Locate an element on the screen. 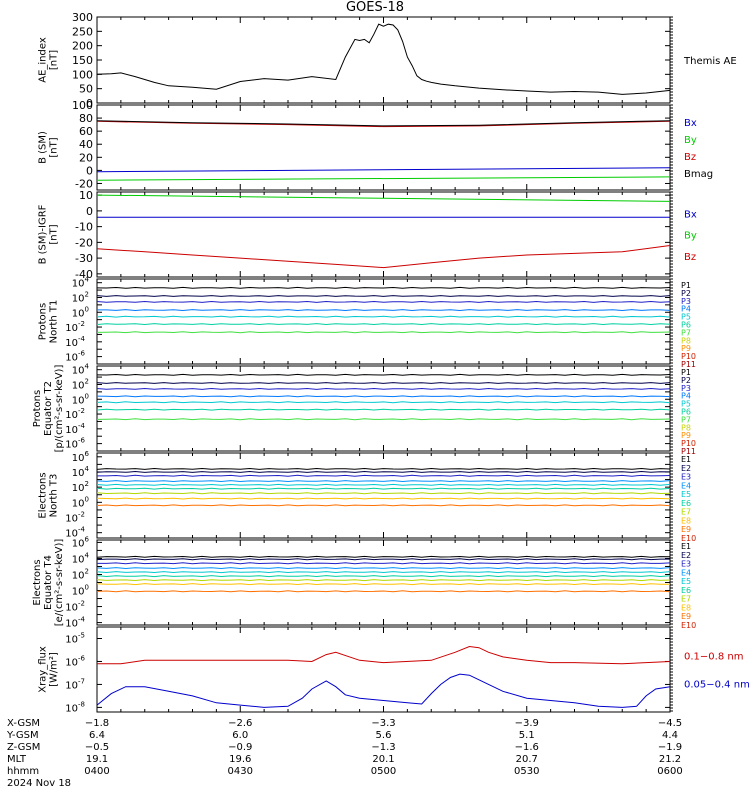 The image size is (750, 800). ylabel: Protons is located at coordinates (43, 321).